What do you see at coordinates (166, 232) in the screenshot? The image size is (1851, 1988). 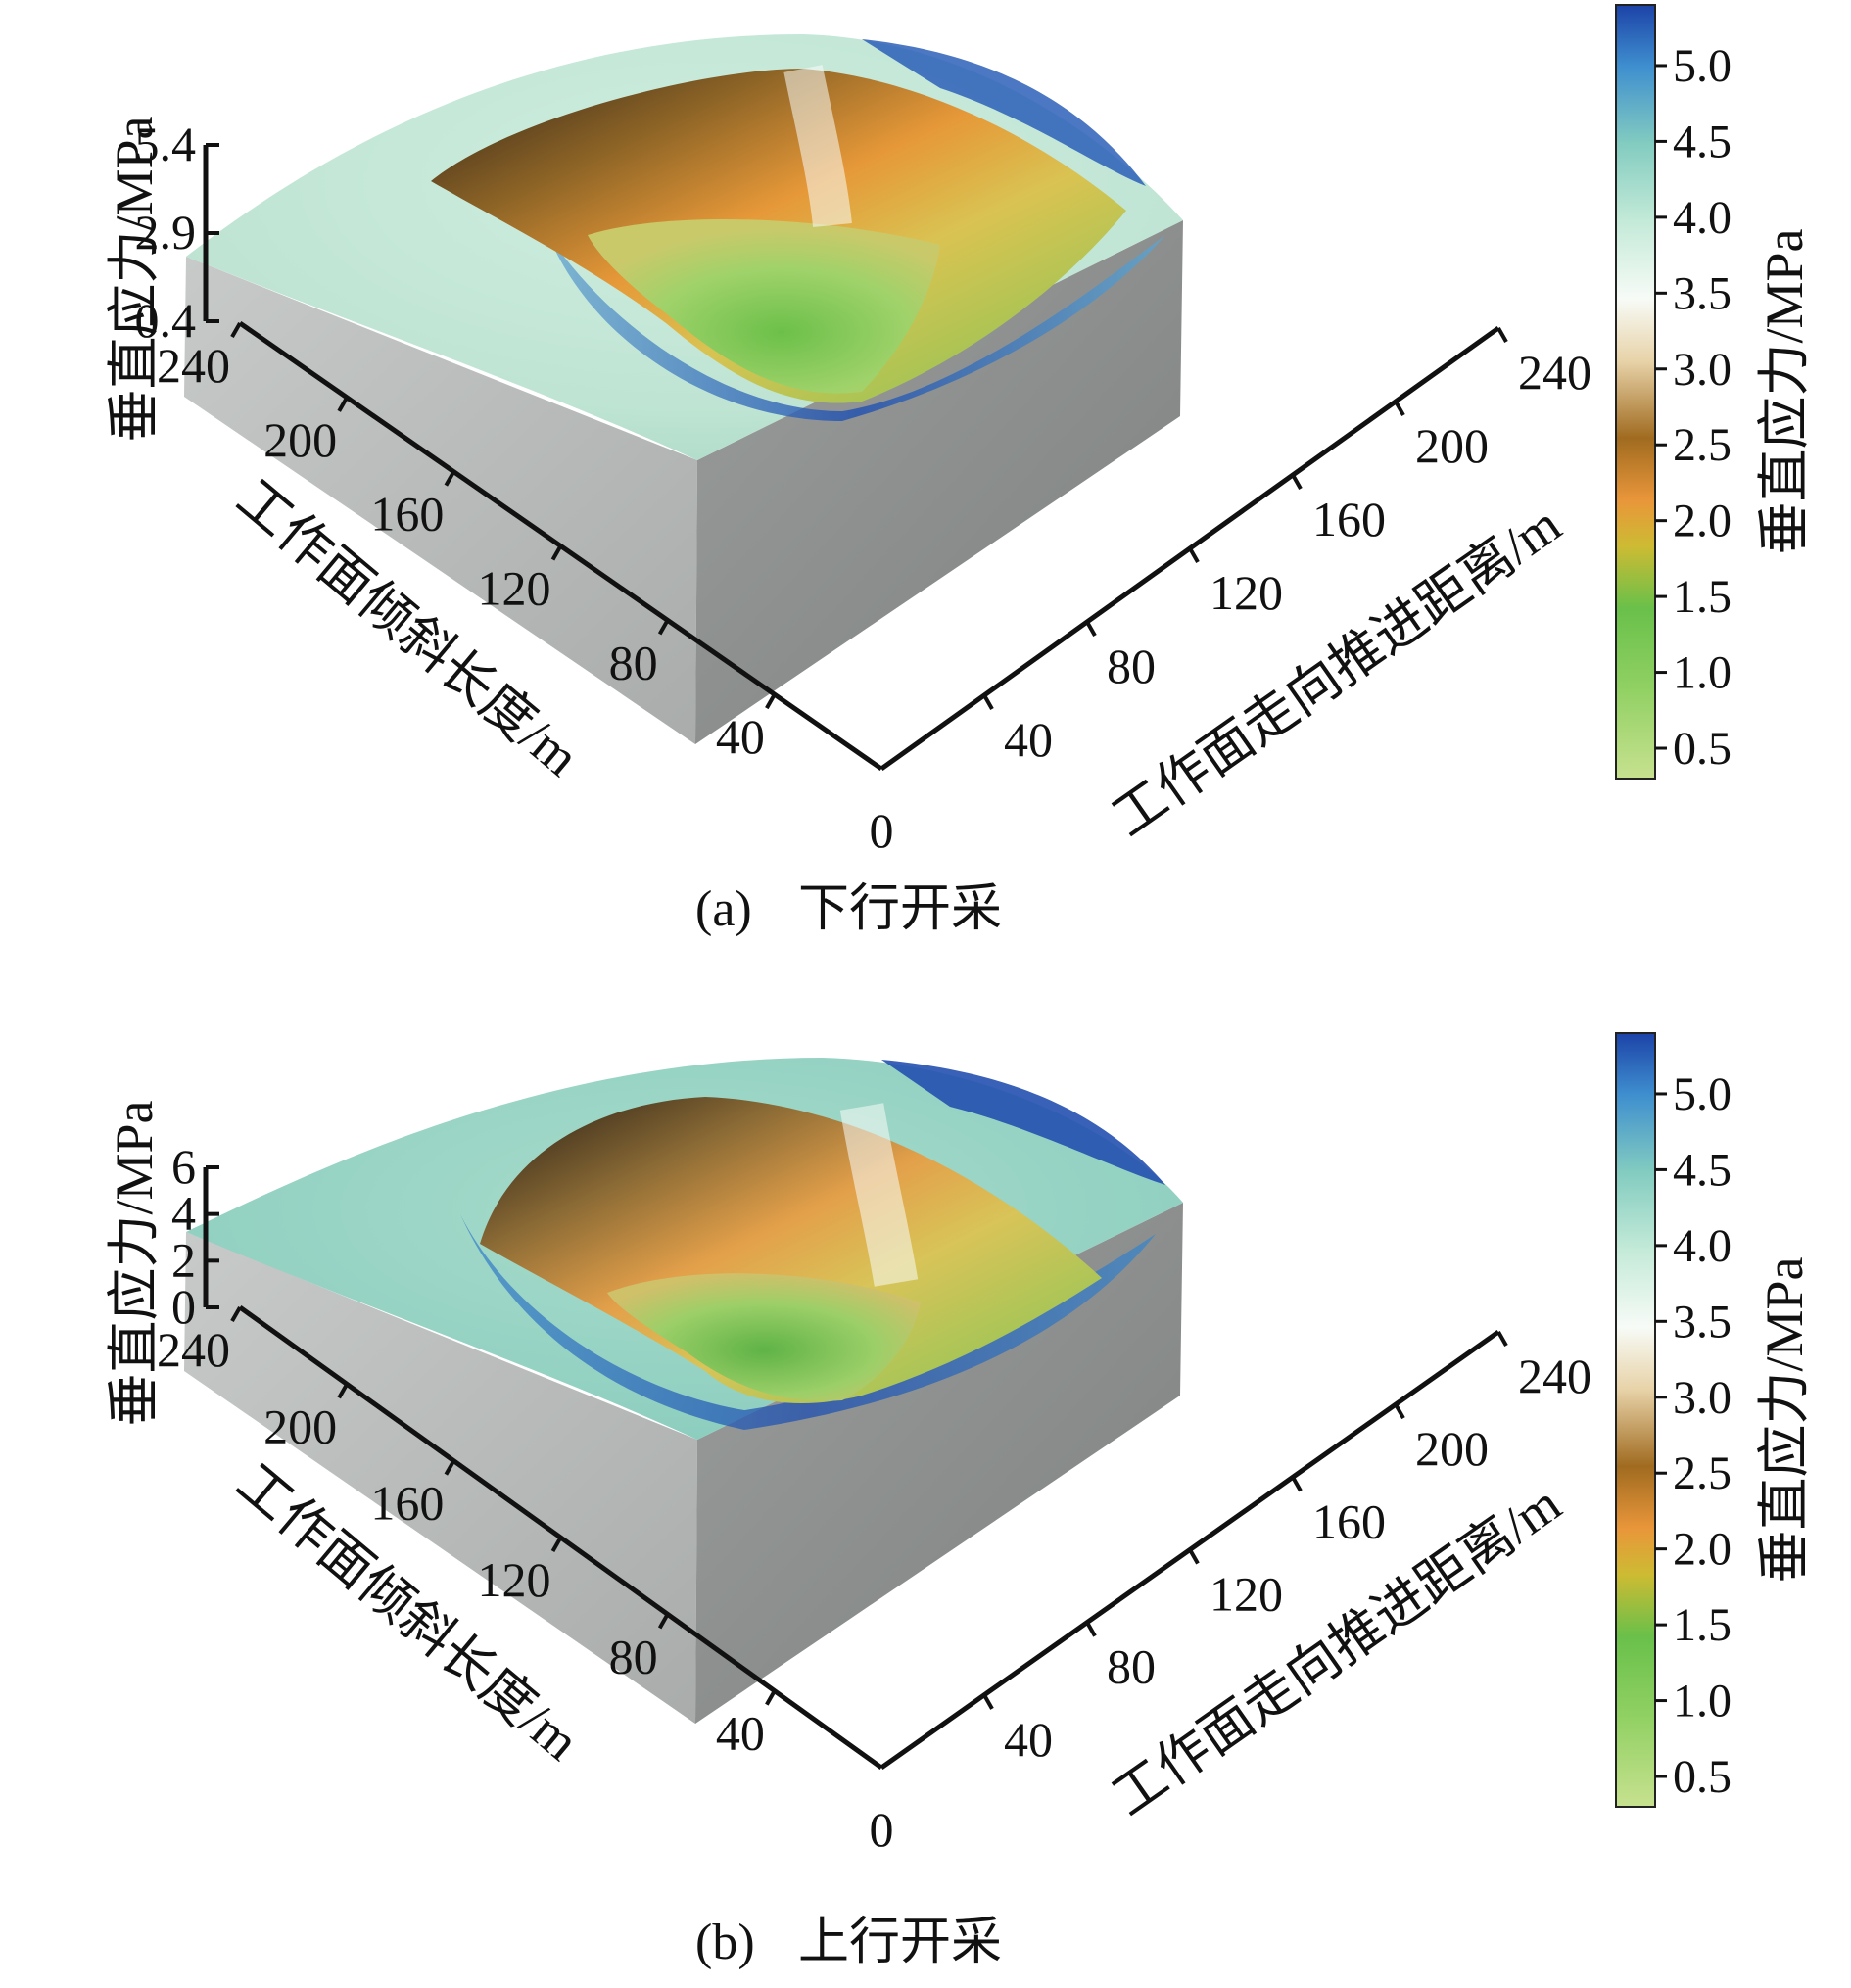 I see `z-tick-label: 2.9` at bounding box center [166, 232].